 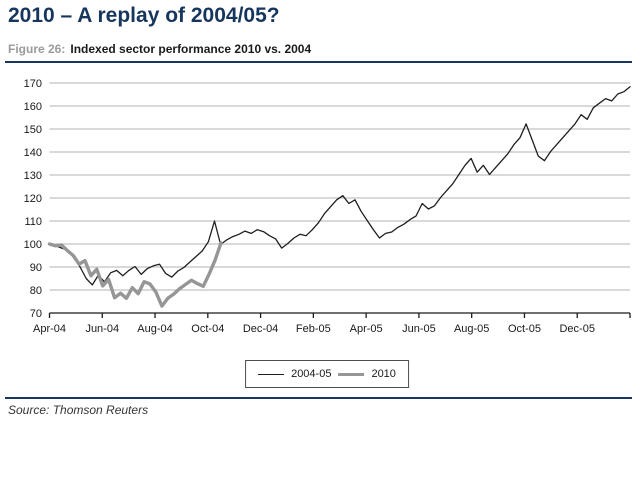 I want to click on y-axis-tick-label: 140, so click(x=33, y=153).